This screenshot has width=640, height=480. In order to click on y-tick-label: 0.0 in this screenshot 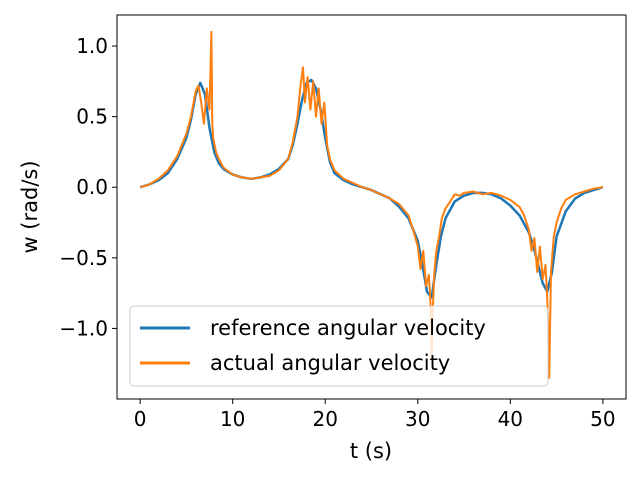, I will do `click(92, 187)`.